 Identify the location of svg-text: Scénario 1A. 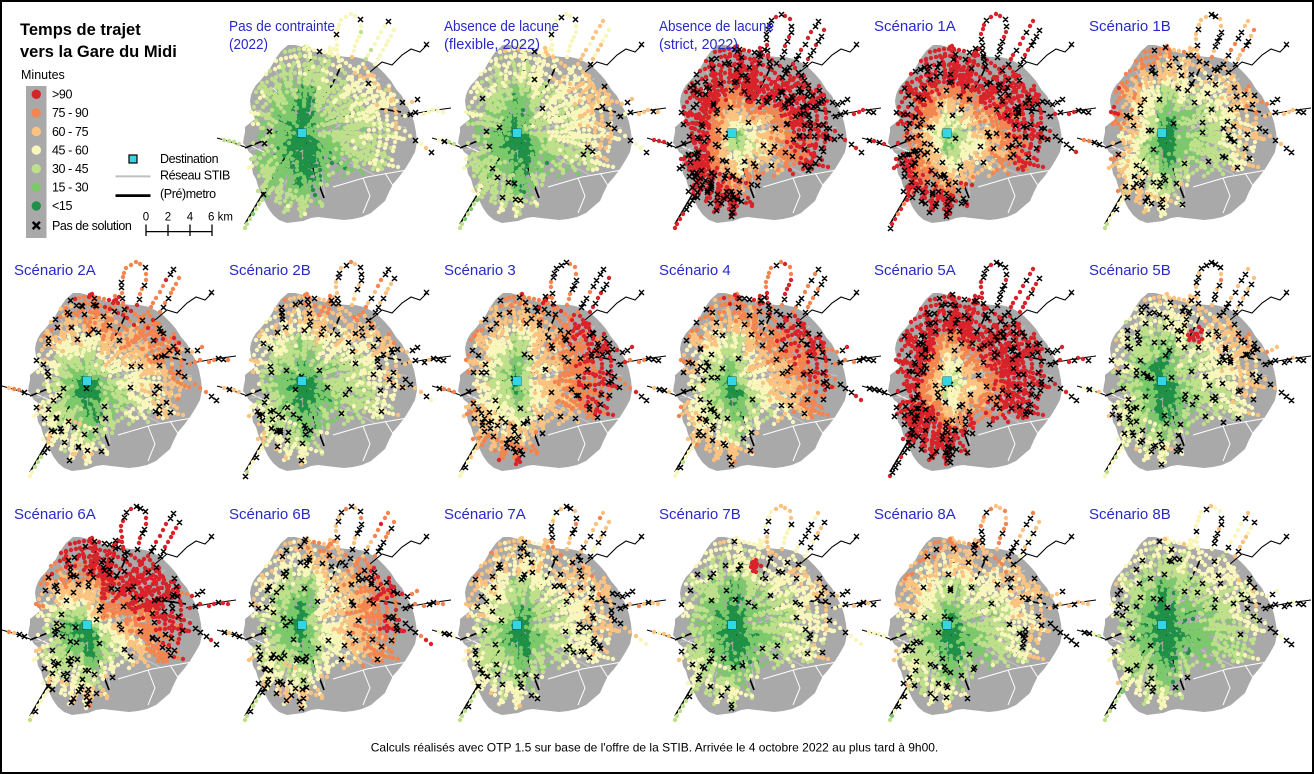
(915, 26).